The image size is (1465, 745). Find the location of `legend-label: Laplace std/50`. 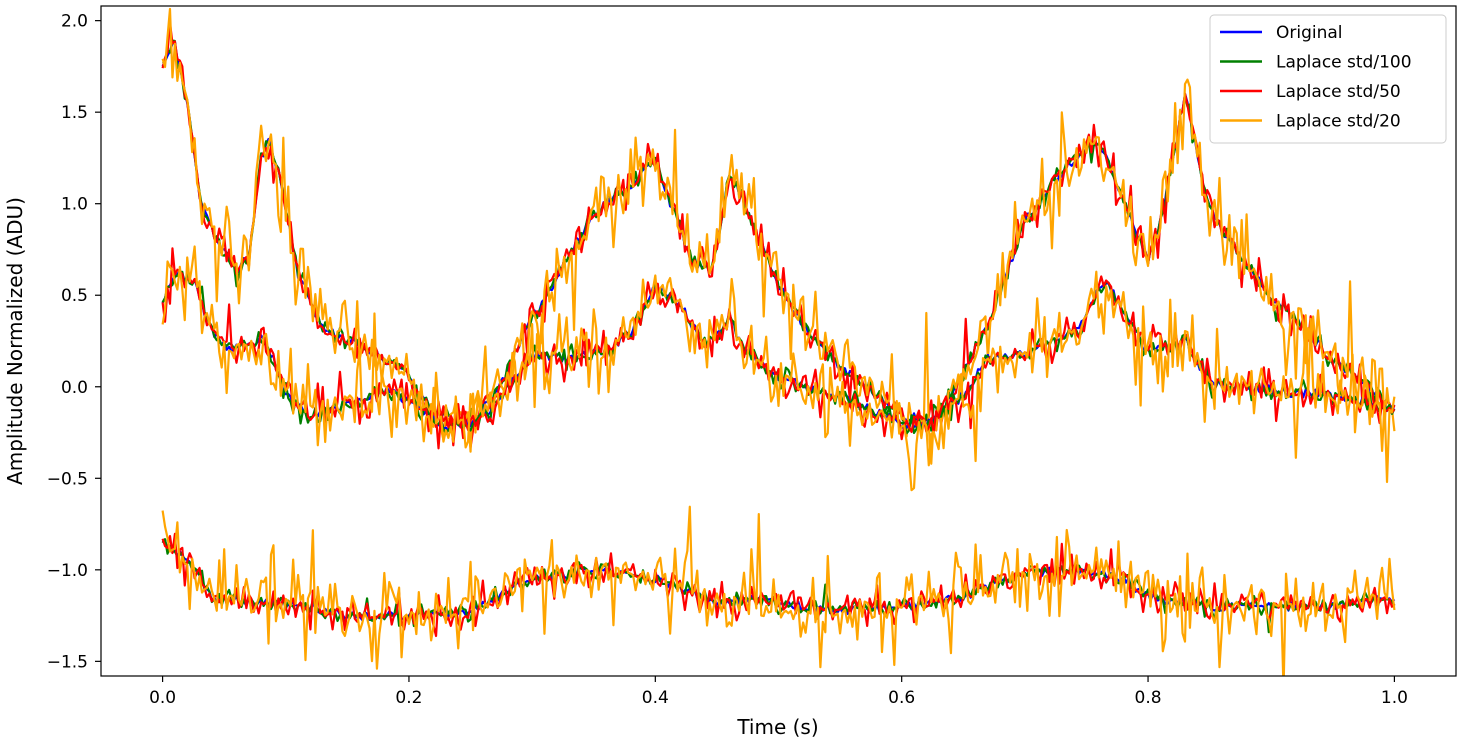

legend-label: Laplace std/50 is located at coordinates (1338, 92).